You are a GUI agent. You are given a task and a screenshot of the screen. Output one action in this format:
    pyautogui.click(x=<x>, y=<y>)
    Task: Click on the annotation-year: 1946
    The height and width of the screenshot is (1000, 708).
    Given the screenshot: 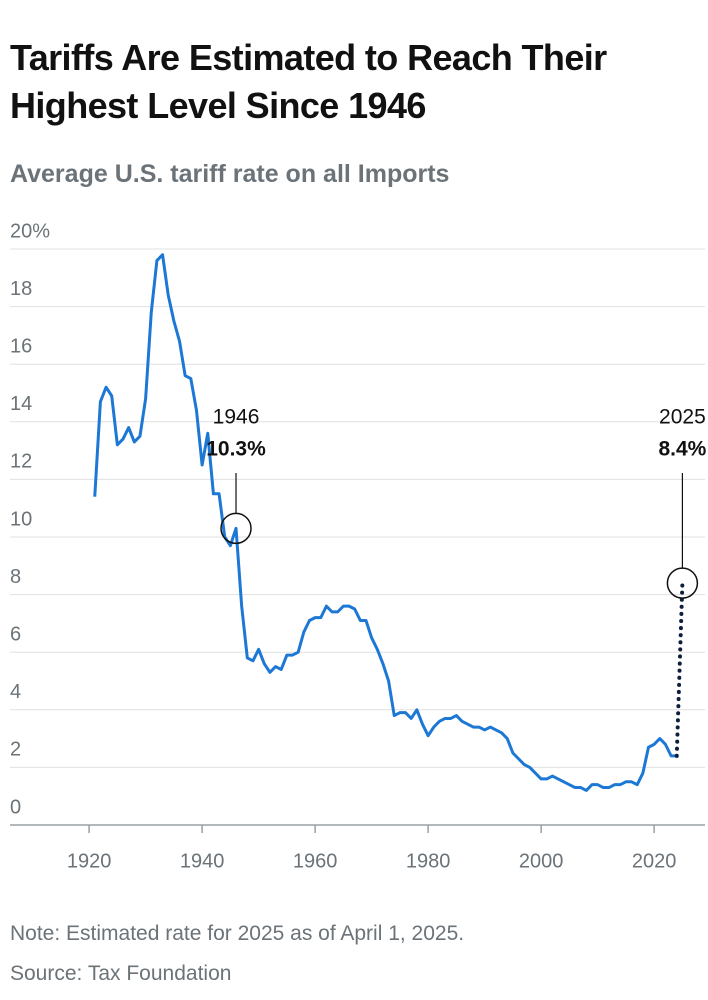 What is the action you would take?
    pyautogui.click(x=236, y=417)
    